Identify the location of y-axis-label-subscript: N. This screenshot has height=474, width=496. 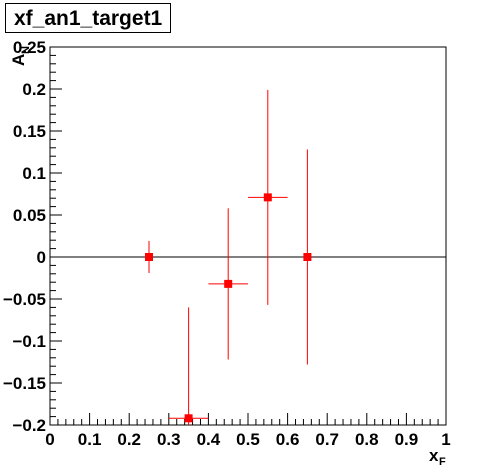
(26, 50).